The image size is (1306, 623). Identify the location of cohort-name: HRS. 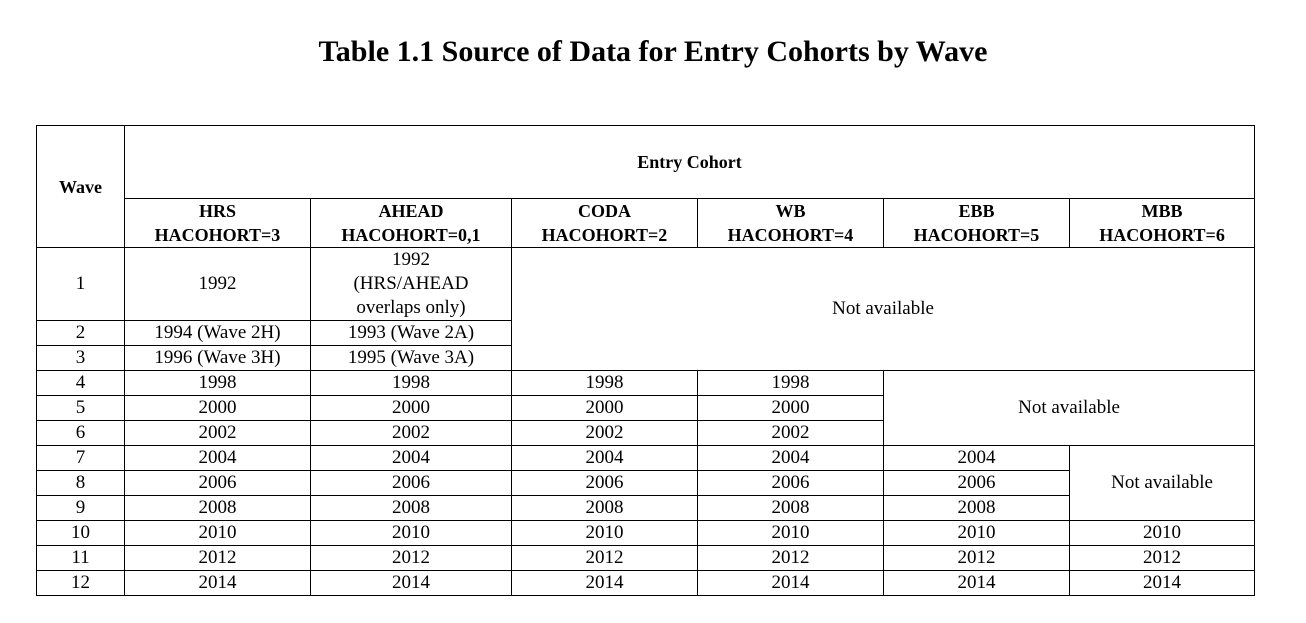
(217, 211).